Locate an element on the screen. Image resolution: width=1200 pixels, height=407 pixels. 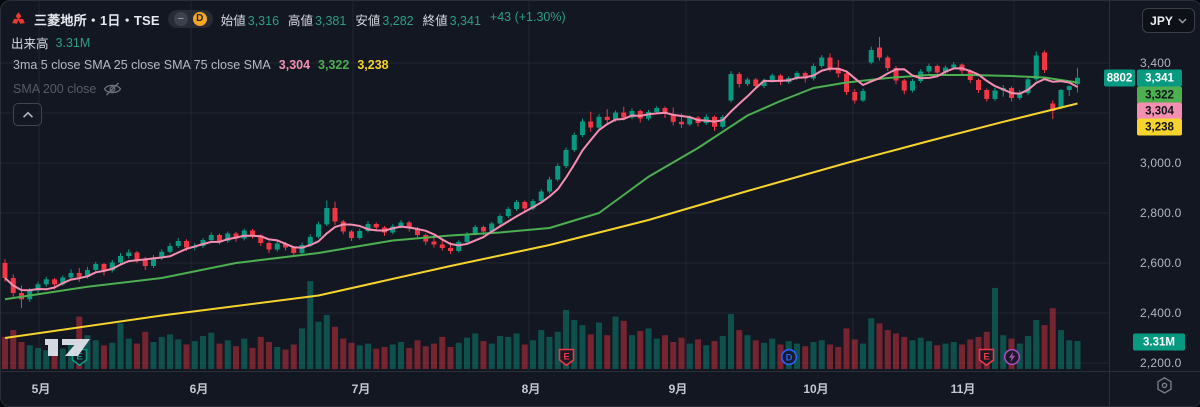
month-label-10月: 10月 is located at coordinates (816, 389).